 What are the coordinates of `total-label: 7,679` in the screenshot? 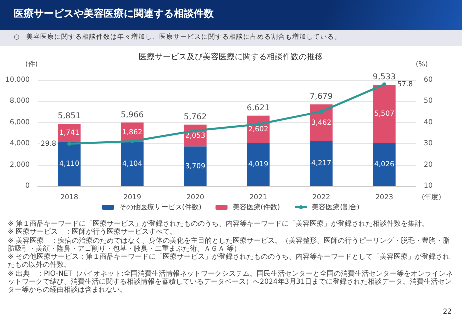 It's located at (321, 97).